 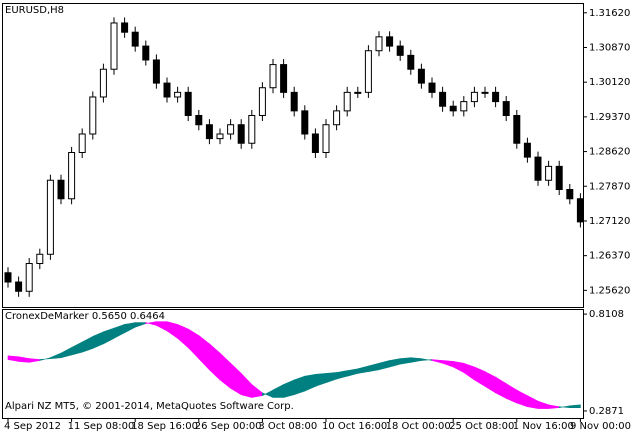 What do you see at coordinates (609, 152) in the screenshot?
I see `y-tick-label: 1.28620` at bounding box center [609, 152].